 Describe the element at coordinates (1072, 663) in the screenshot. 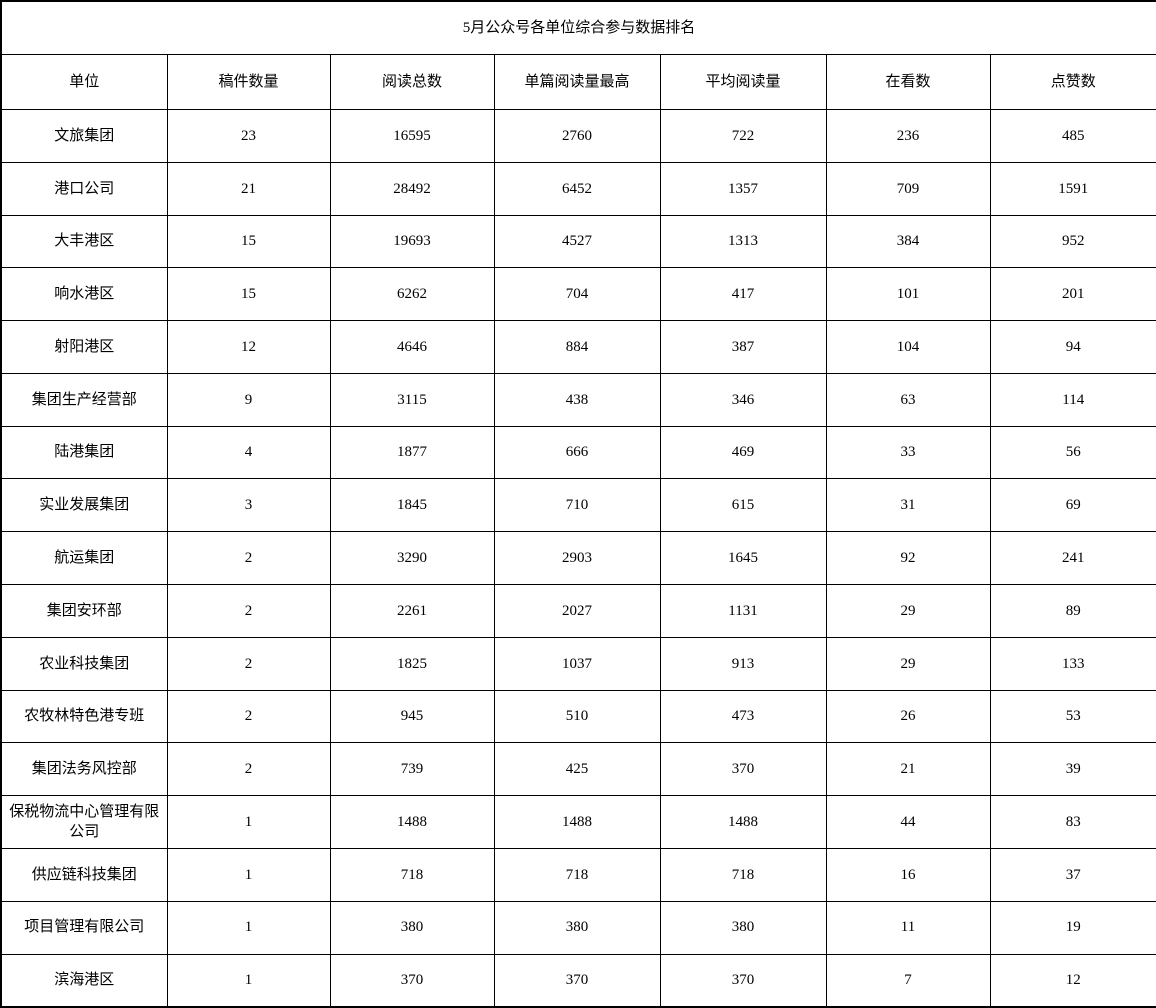

I see `like-count-cell: 133` at that location.